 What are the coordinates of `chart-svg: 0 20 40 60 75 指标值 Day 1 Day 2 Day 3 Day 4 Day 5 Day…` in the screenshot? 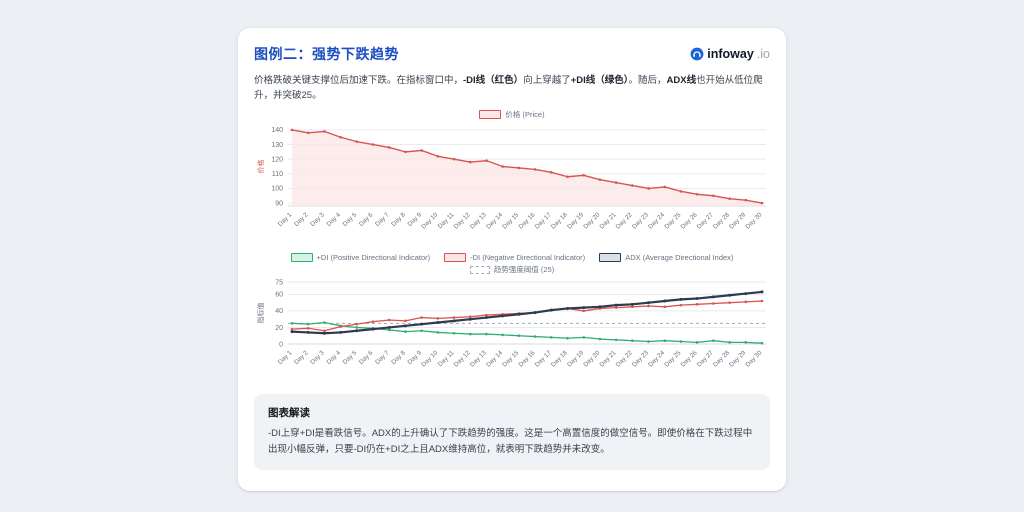 It's located at (511, 324).